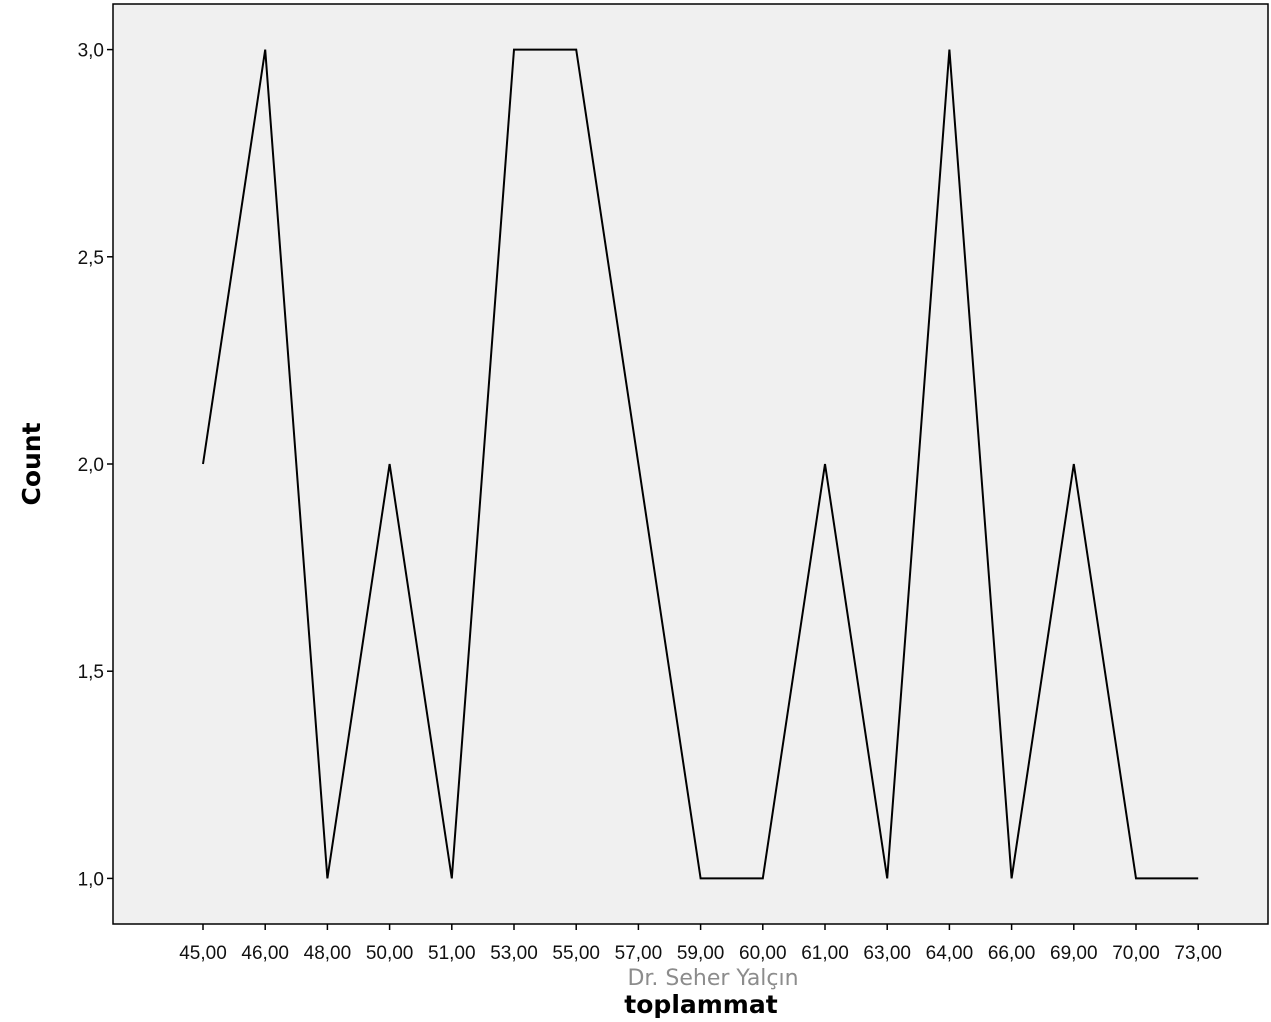 The width and height of the screenshot is (1271, 1022). What do you see at coordinates (203, 953) in the screenshot?
I see `x-tick-label: 45,00` at bounding box center [203, 953].